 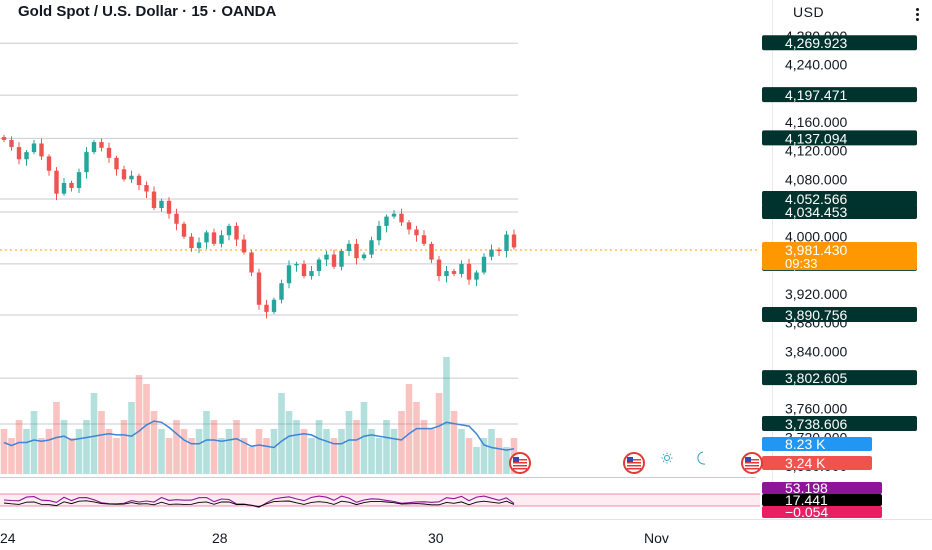 What do you see at coordinates (805, 463) in the screenshot?
I see `volume-label: 3.24 K` at bounding box center [805, 463].